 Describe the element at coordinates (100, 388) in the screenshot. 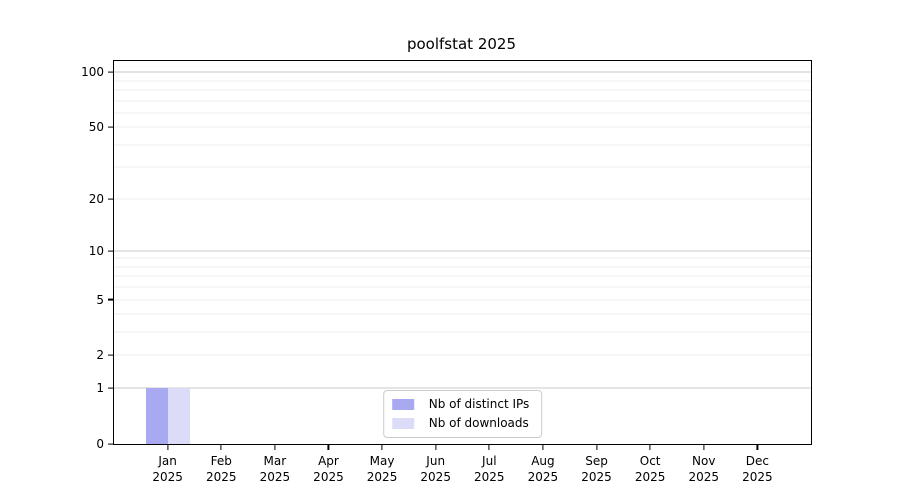

I see `y-tick-label-1: 1` at that location.